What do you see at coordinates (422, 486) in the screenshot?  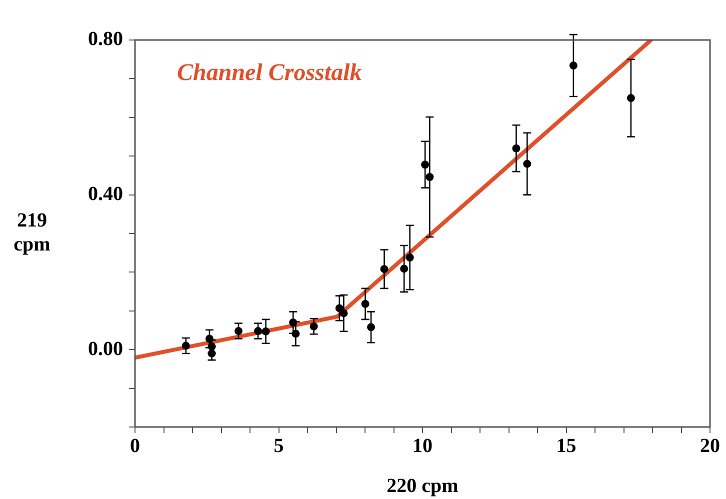 I see `x-axis-title: 220 cpm` at bounding box center [422, 486].